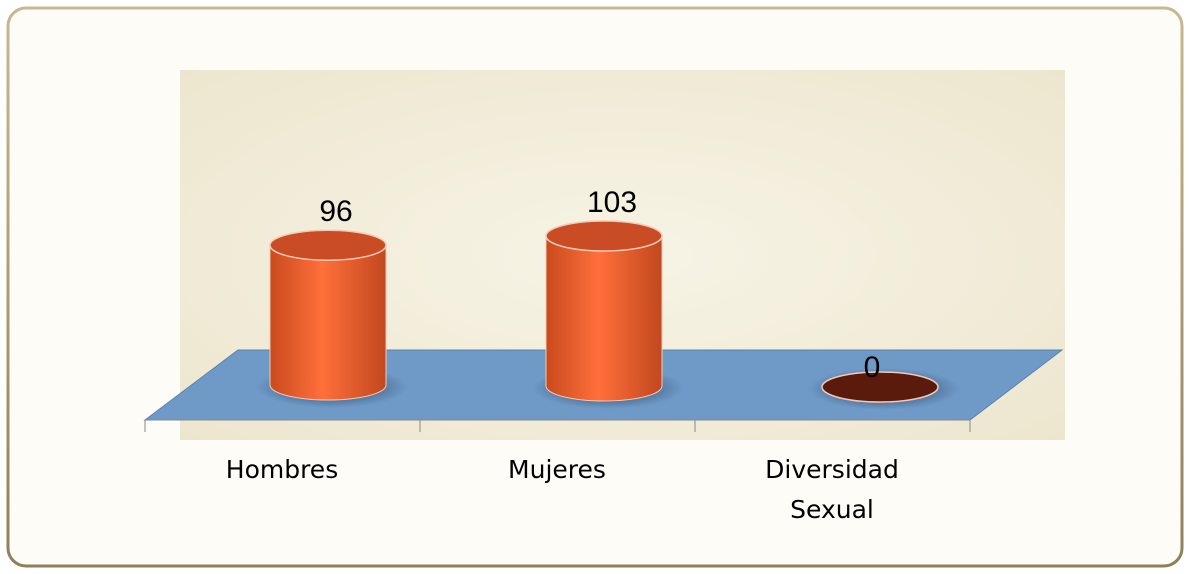  What do you see at coordinates (557, 469) in the screenshot?
I see `x-tick-label: Mujeres` at bounding box center [557, 469].